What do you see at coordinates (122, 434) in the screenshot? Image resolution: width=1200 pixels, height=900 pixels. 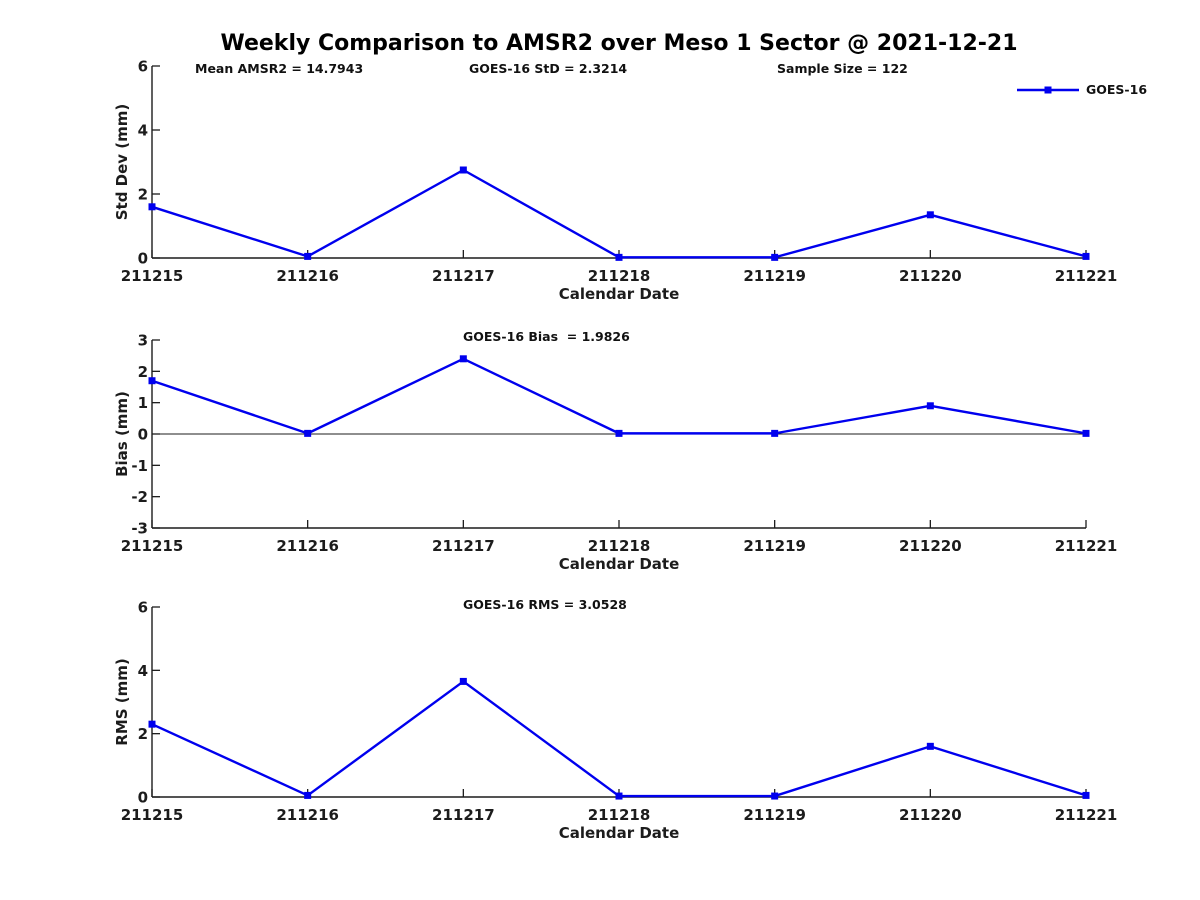 I see `bias-ylabel: Bias (mm)` at bounding box center [122, 434].